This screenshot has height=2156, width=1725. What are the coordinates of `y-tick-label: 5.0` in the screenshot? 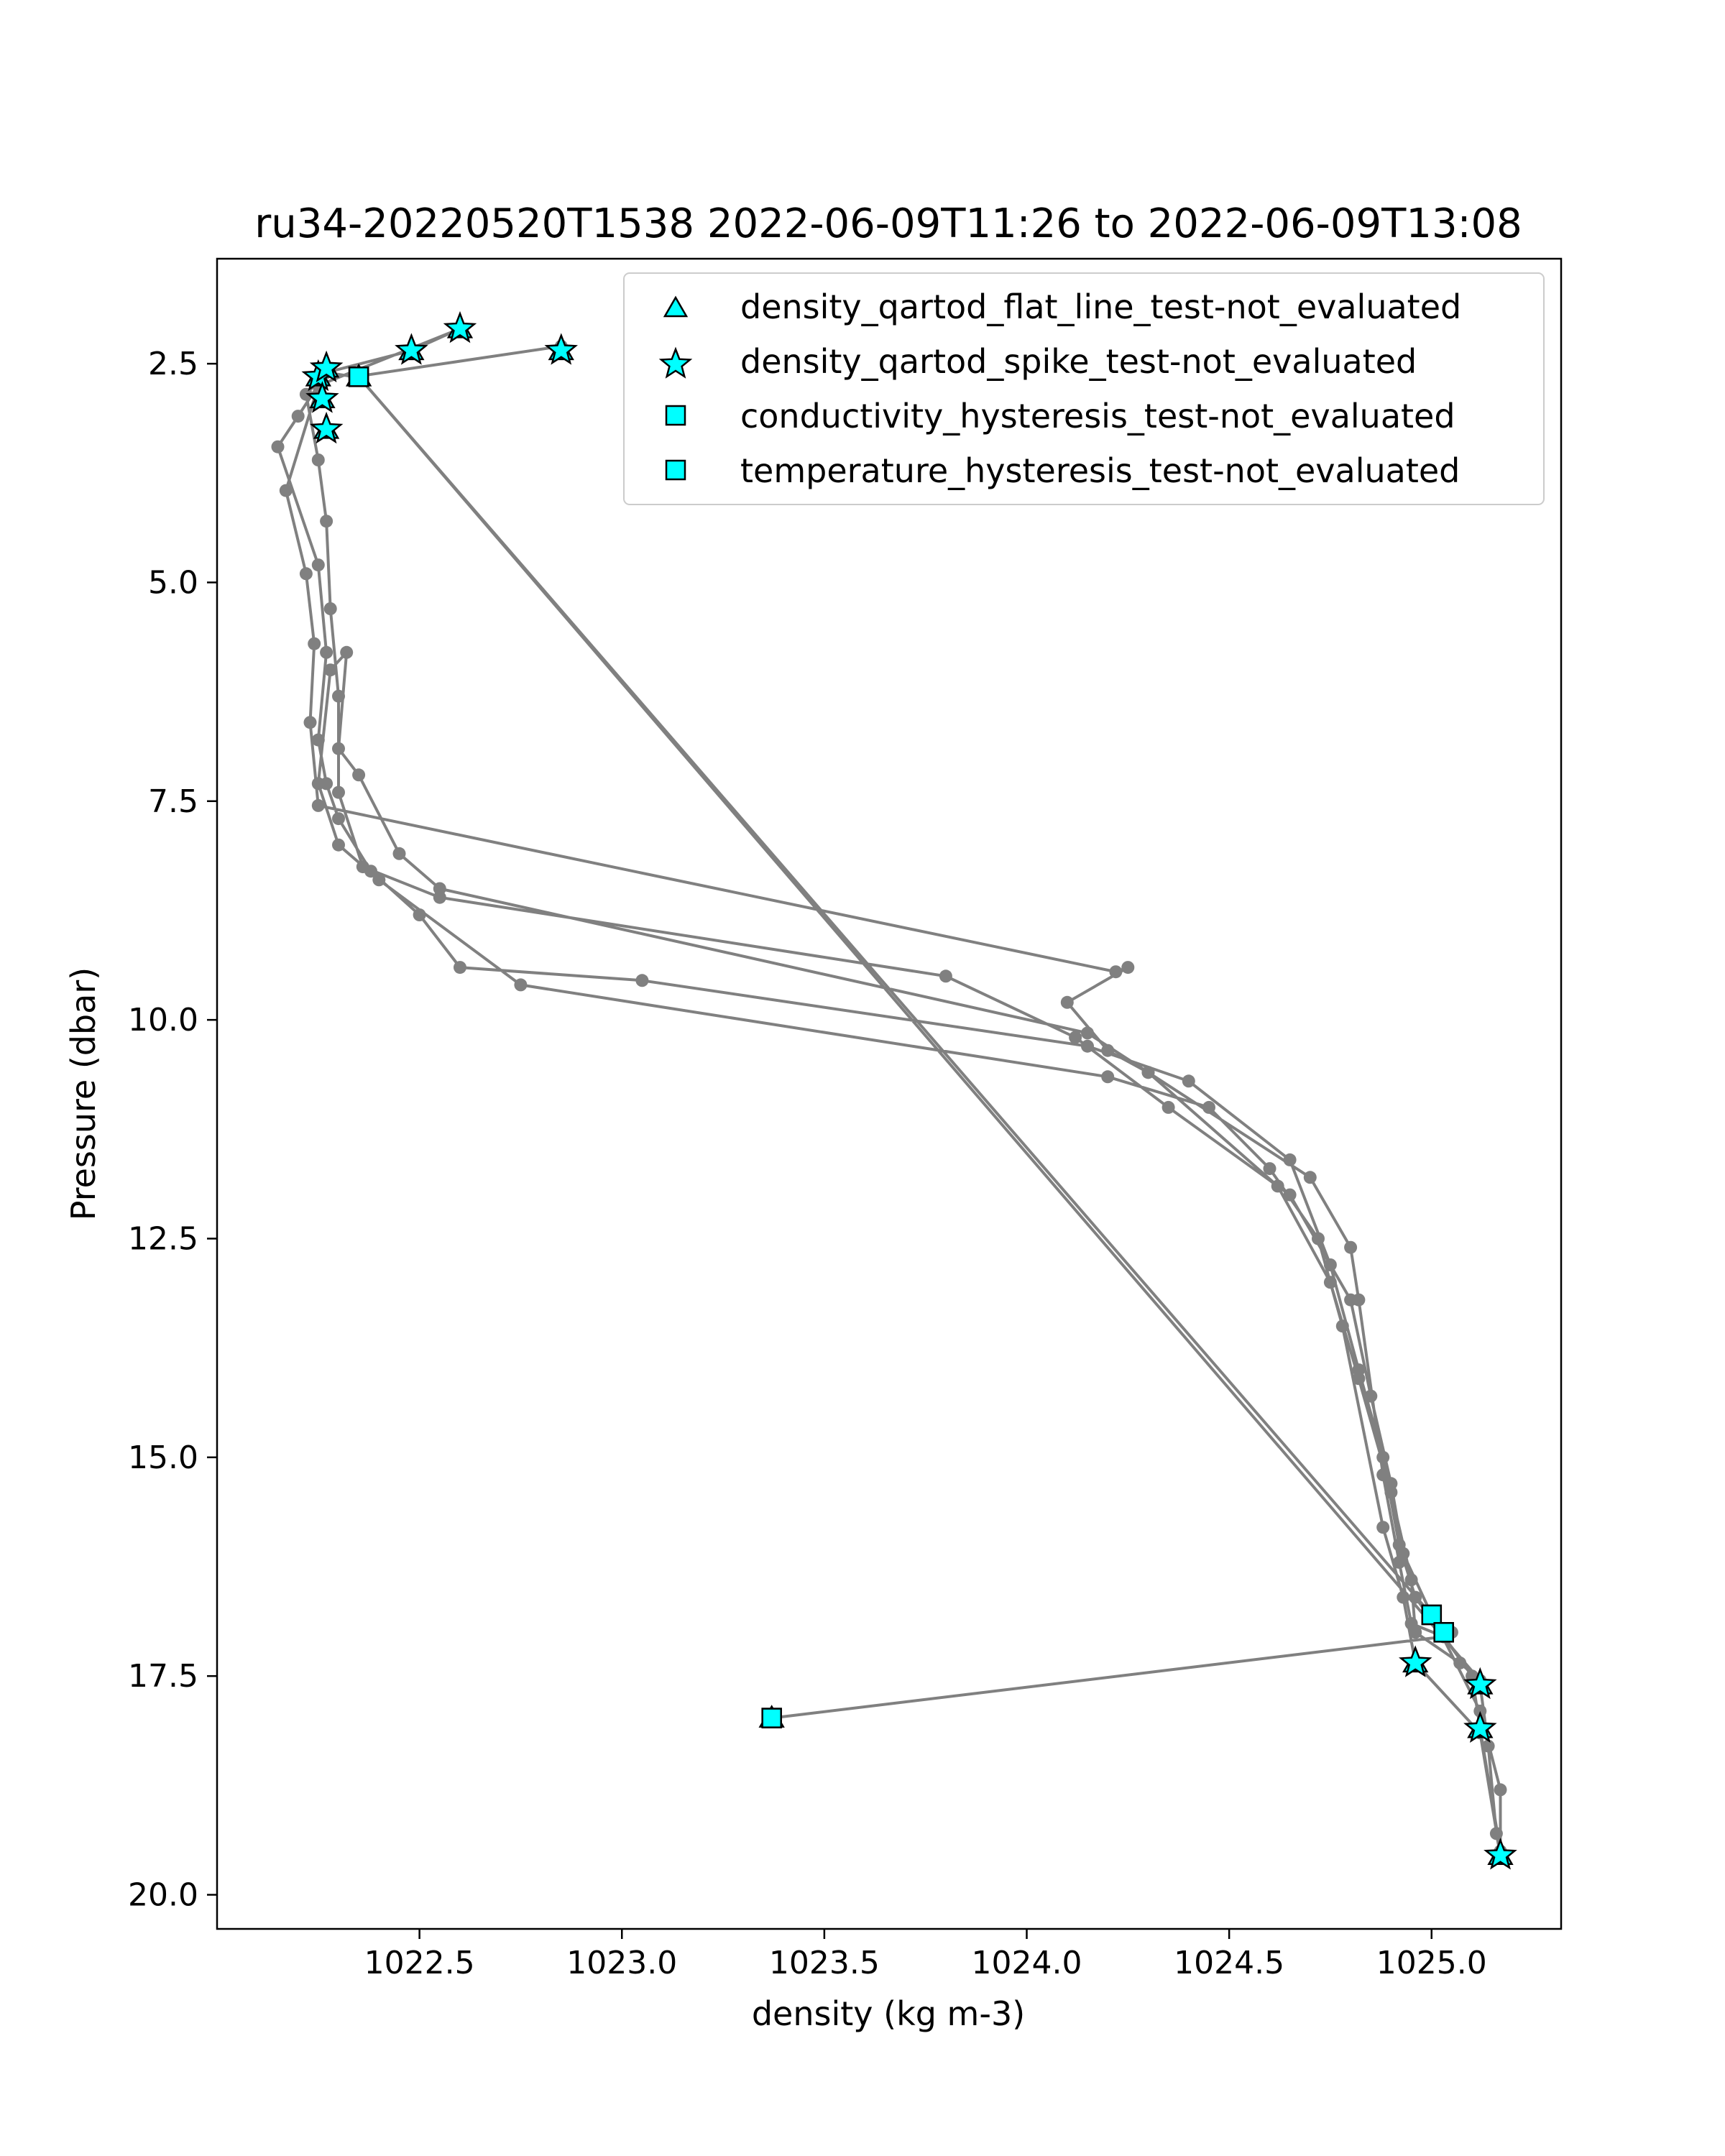 It's located at (173, 582).